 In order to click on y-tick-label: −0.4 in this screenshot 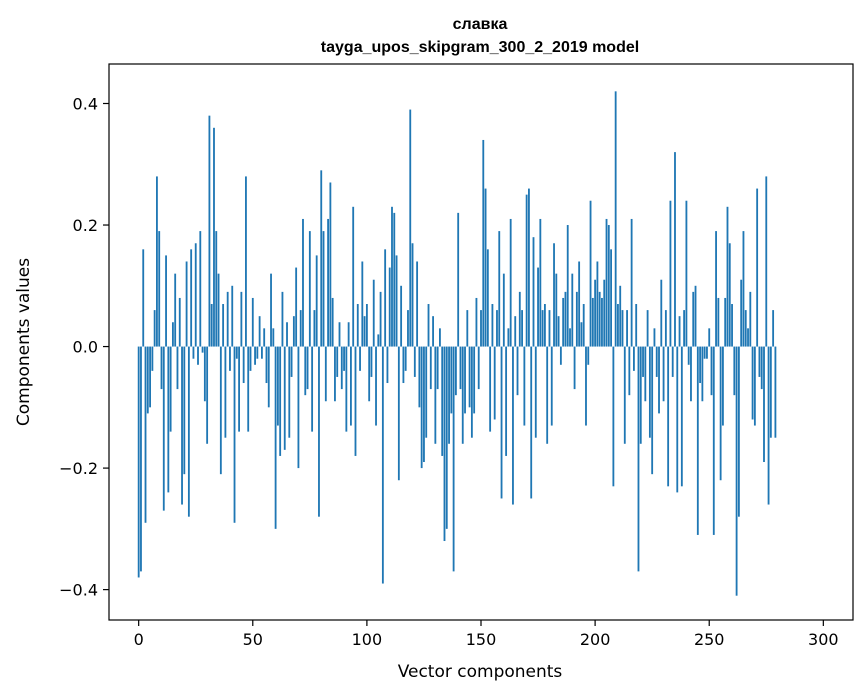, I will do `click(78, 590)`.